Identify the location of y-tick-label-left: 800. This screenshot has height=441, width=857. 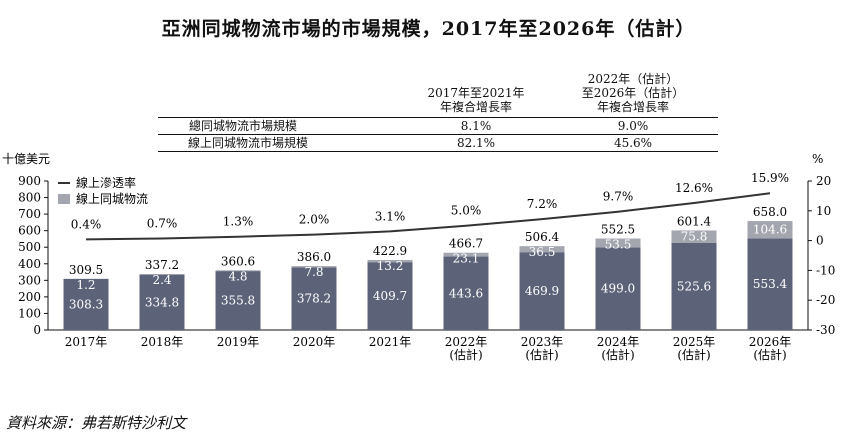
(29, 198).